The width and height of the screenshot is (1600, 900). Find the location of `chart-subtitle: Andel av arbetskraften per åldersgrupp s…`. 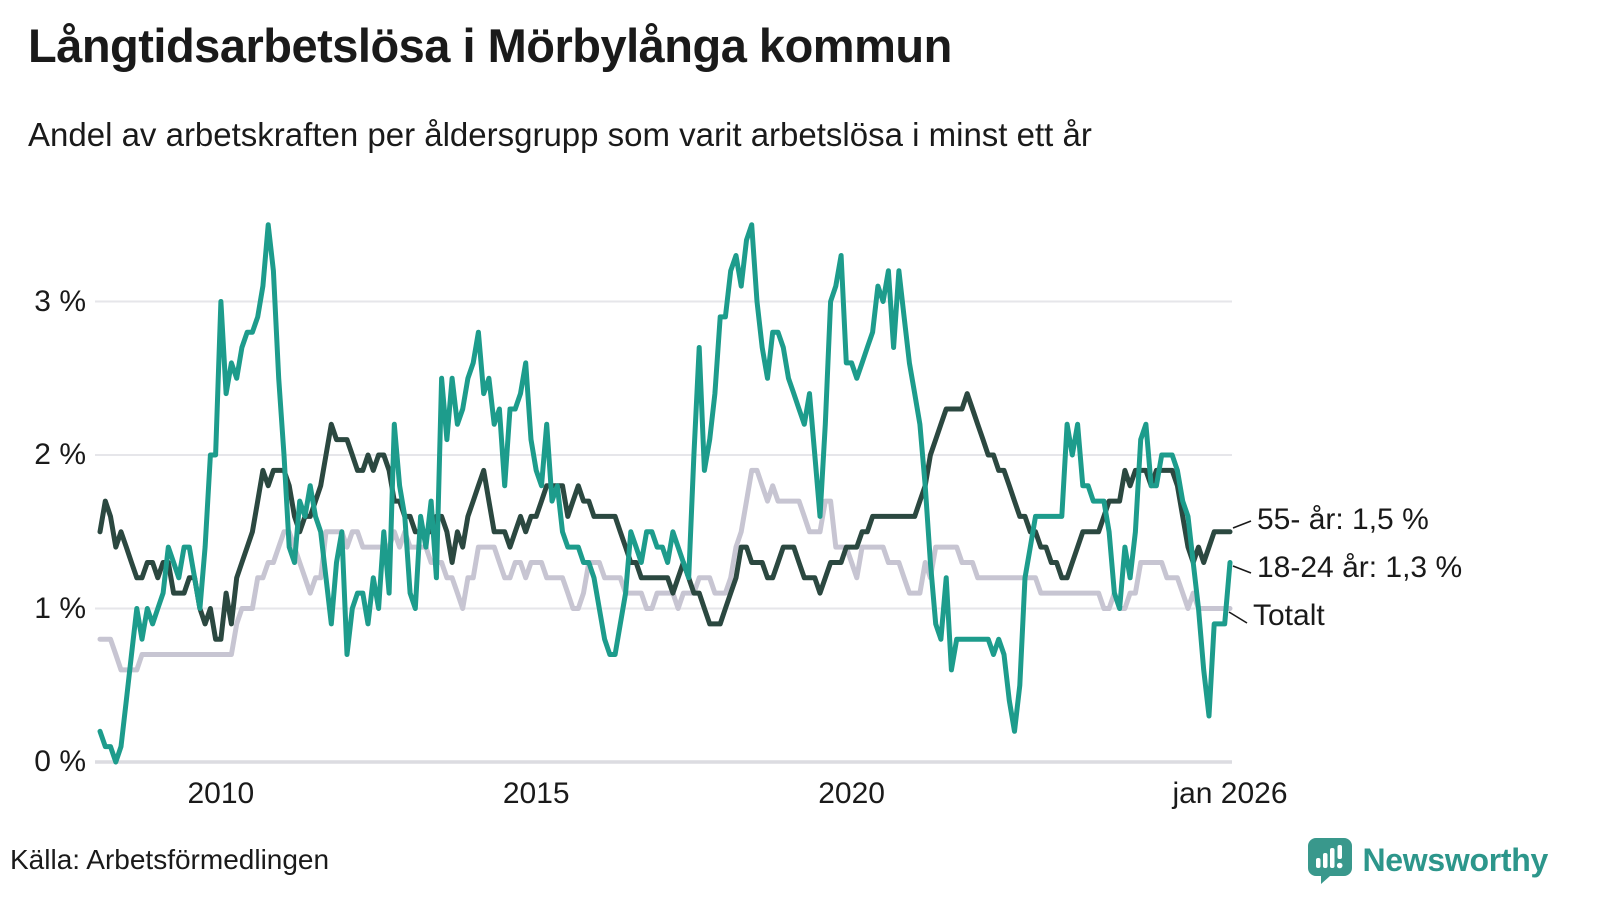

chart-subtitle: Andel av arbetskraften per åldersgrupp s… is located at coordinates (560, 134).